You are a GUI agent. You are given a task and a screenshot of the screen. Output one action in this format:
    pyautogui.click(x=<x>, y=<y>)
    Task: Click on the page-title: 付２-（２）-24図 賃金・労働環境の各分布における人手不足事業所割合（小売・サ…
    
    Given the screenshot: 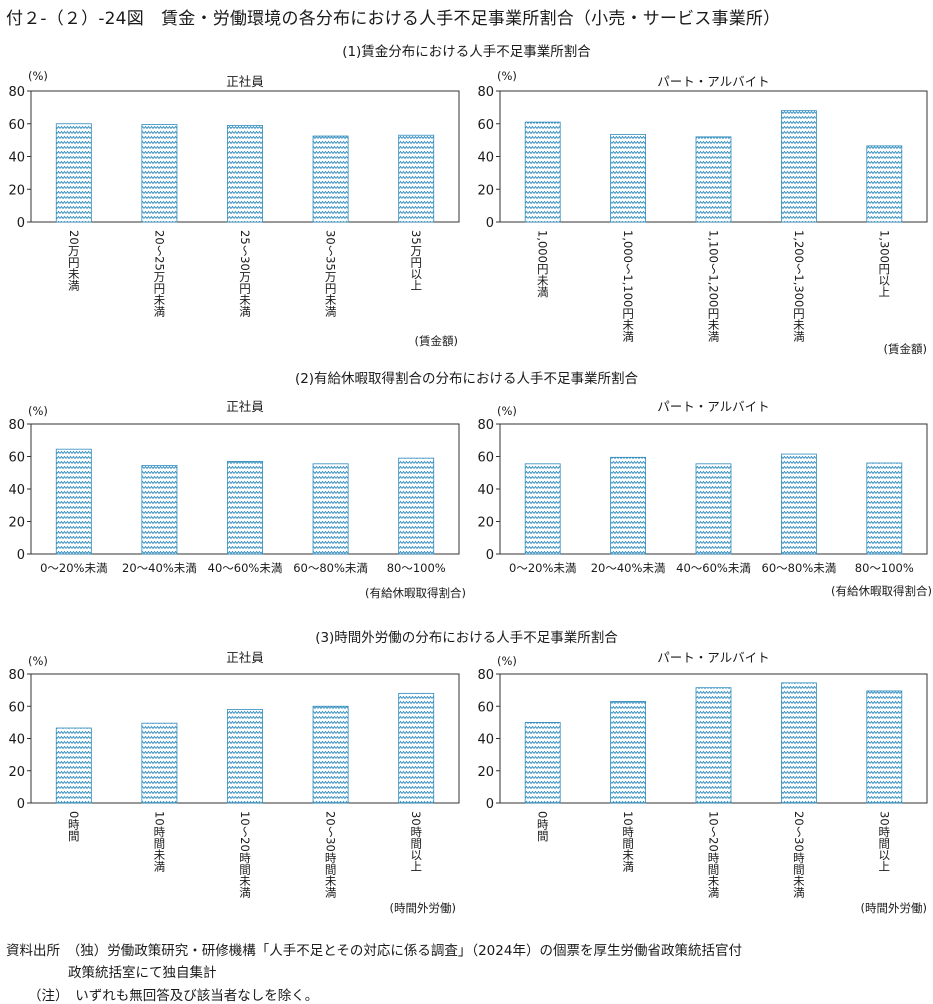 What is the action you would take?
    pyautogui.click(x=393, y=19)
    